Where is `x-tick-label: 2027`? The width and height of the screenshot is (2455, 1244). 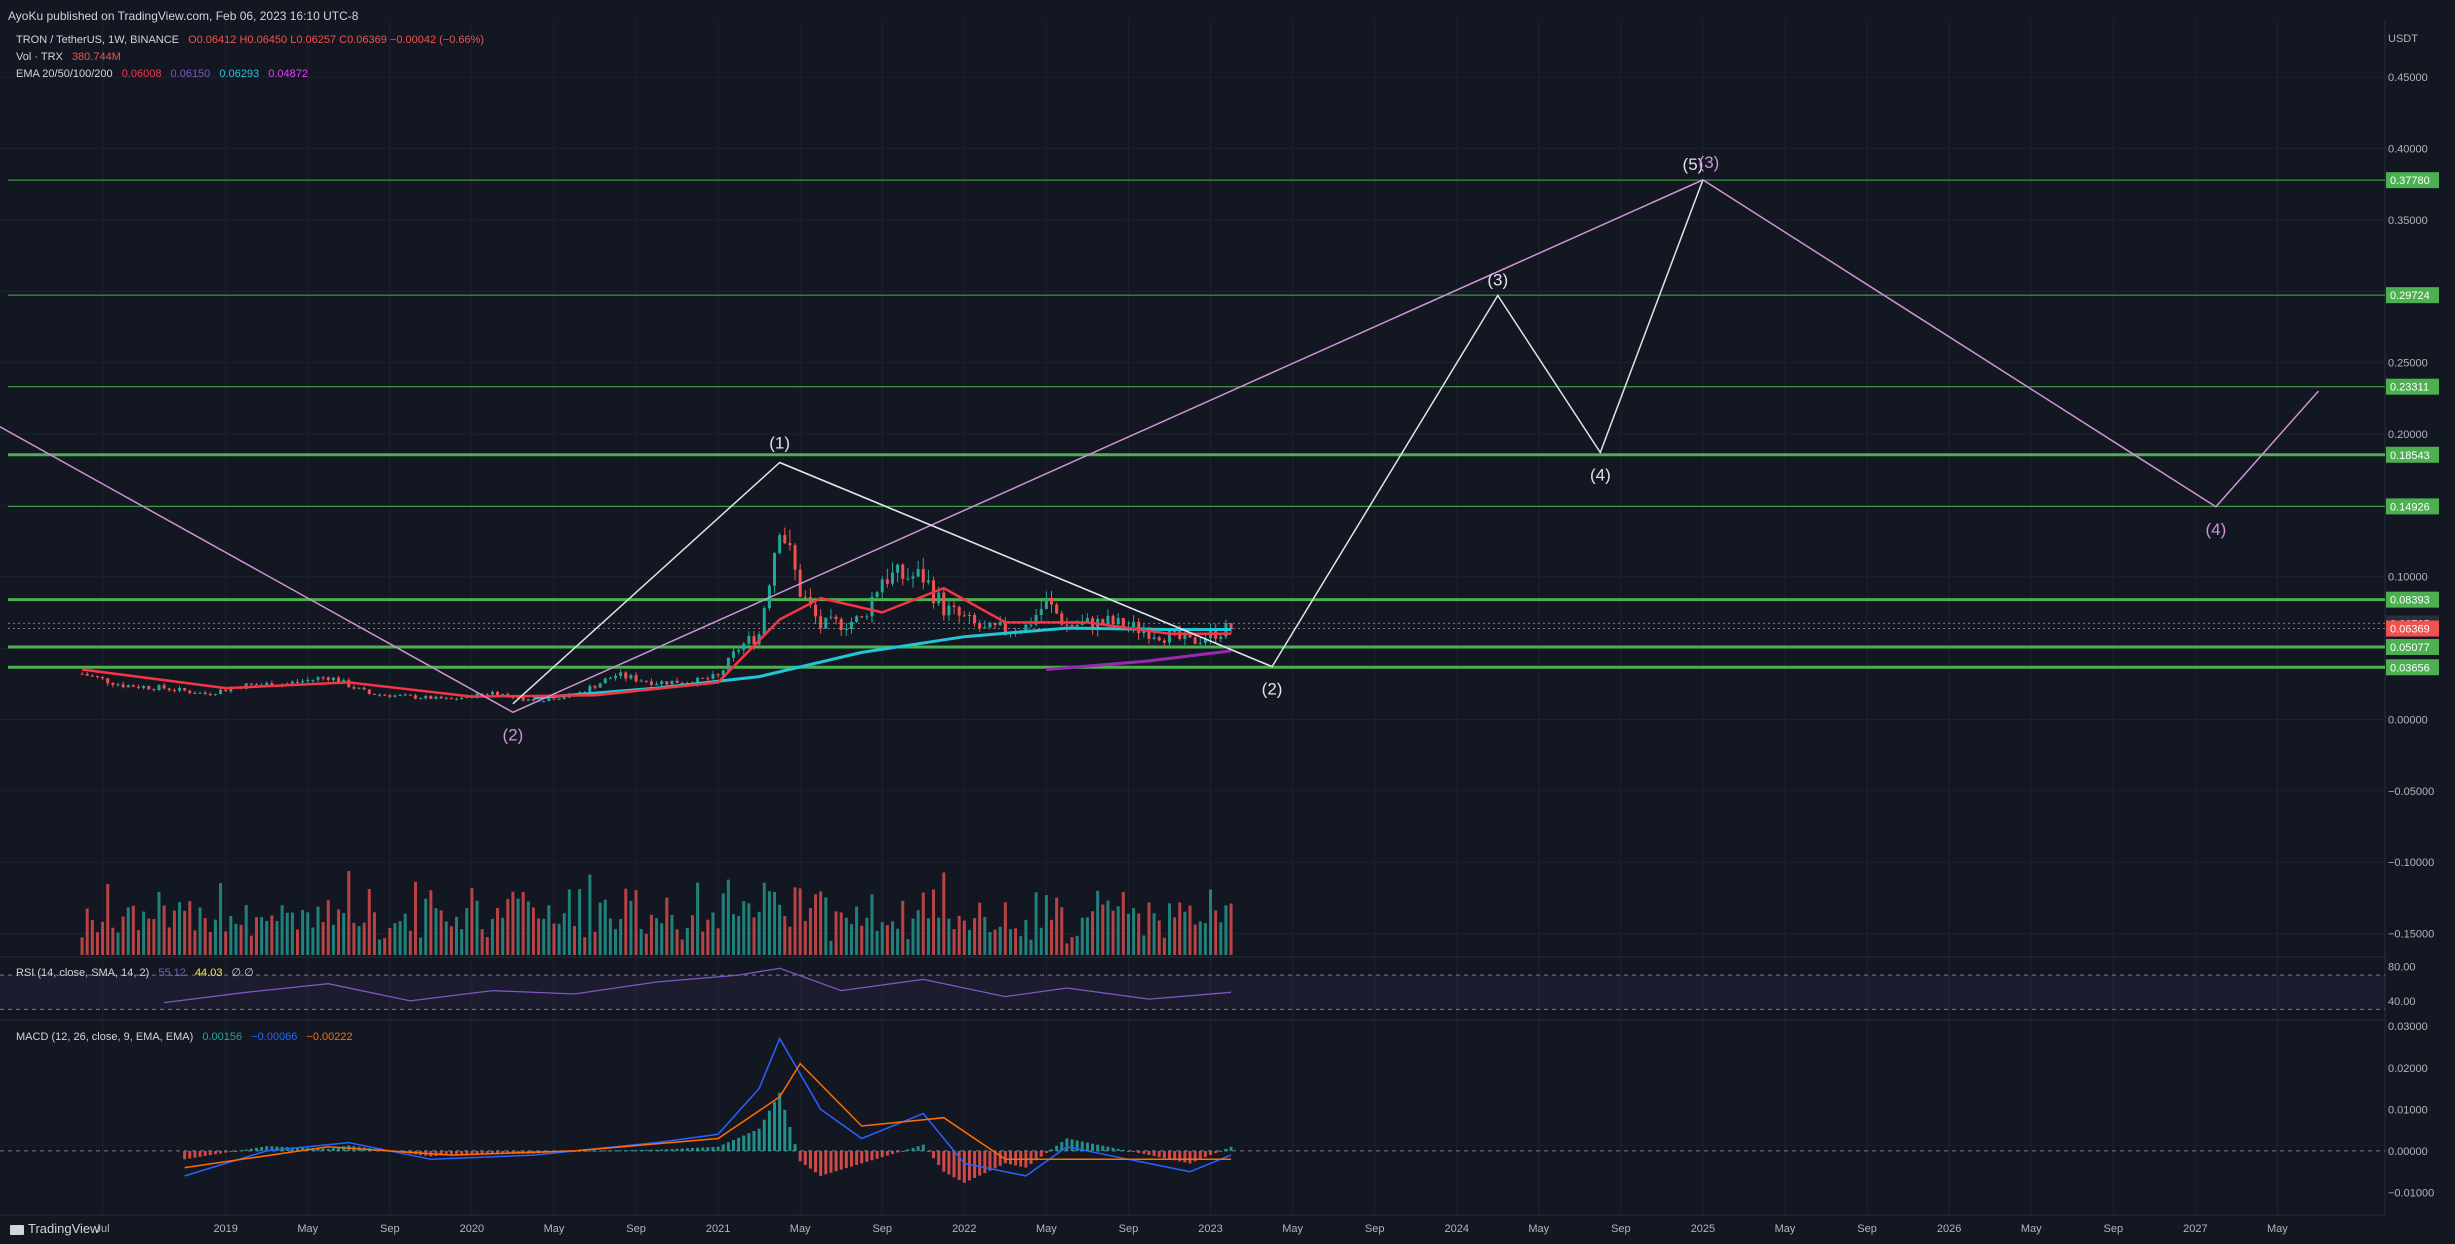
x-tick-label: 2027 is located at coordinates (2195, 1229).